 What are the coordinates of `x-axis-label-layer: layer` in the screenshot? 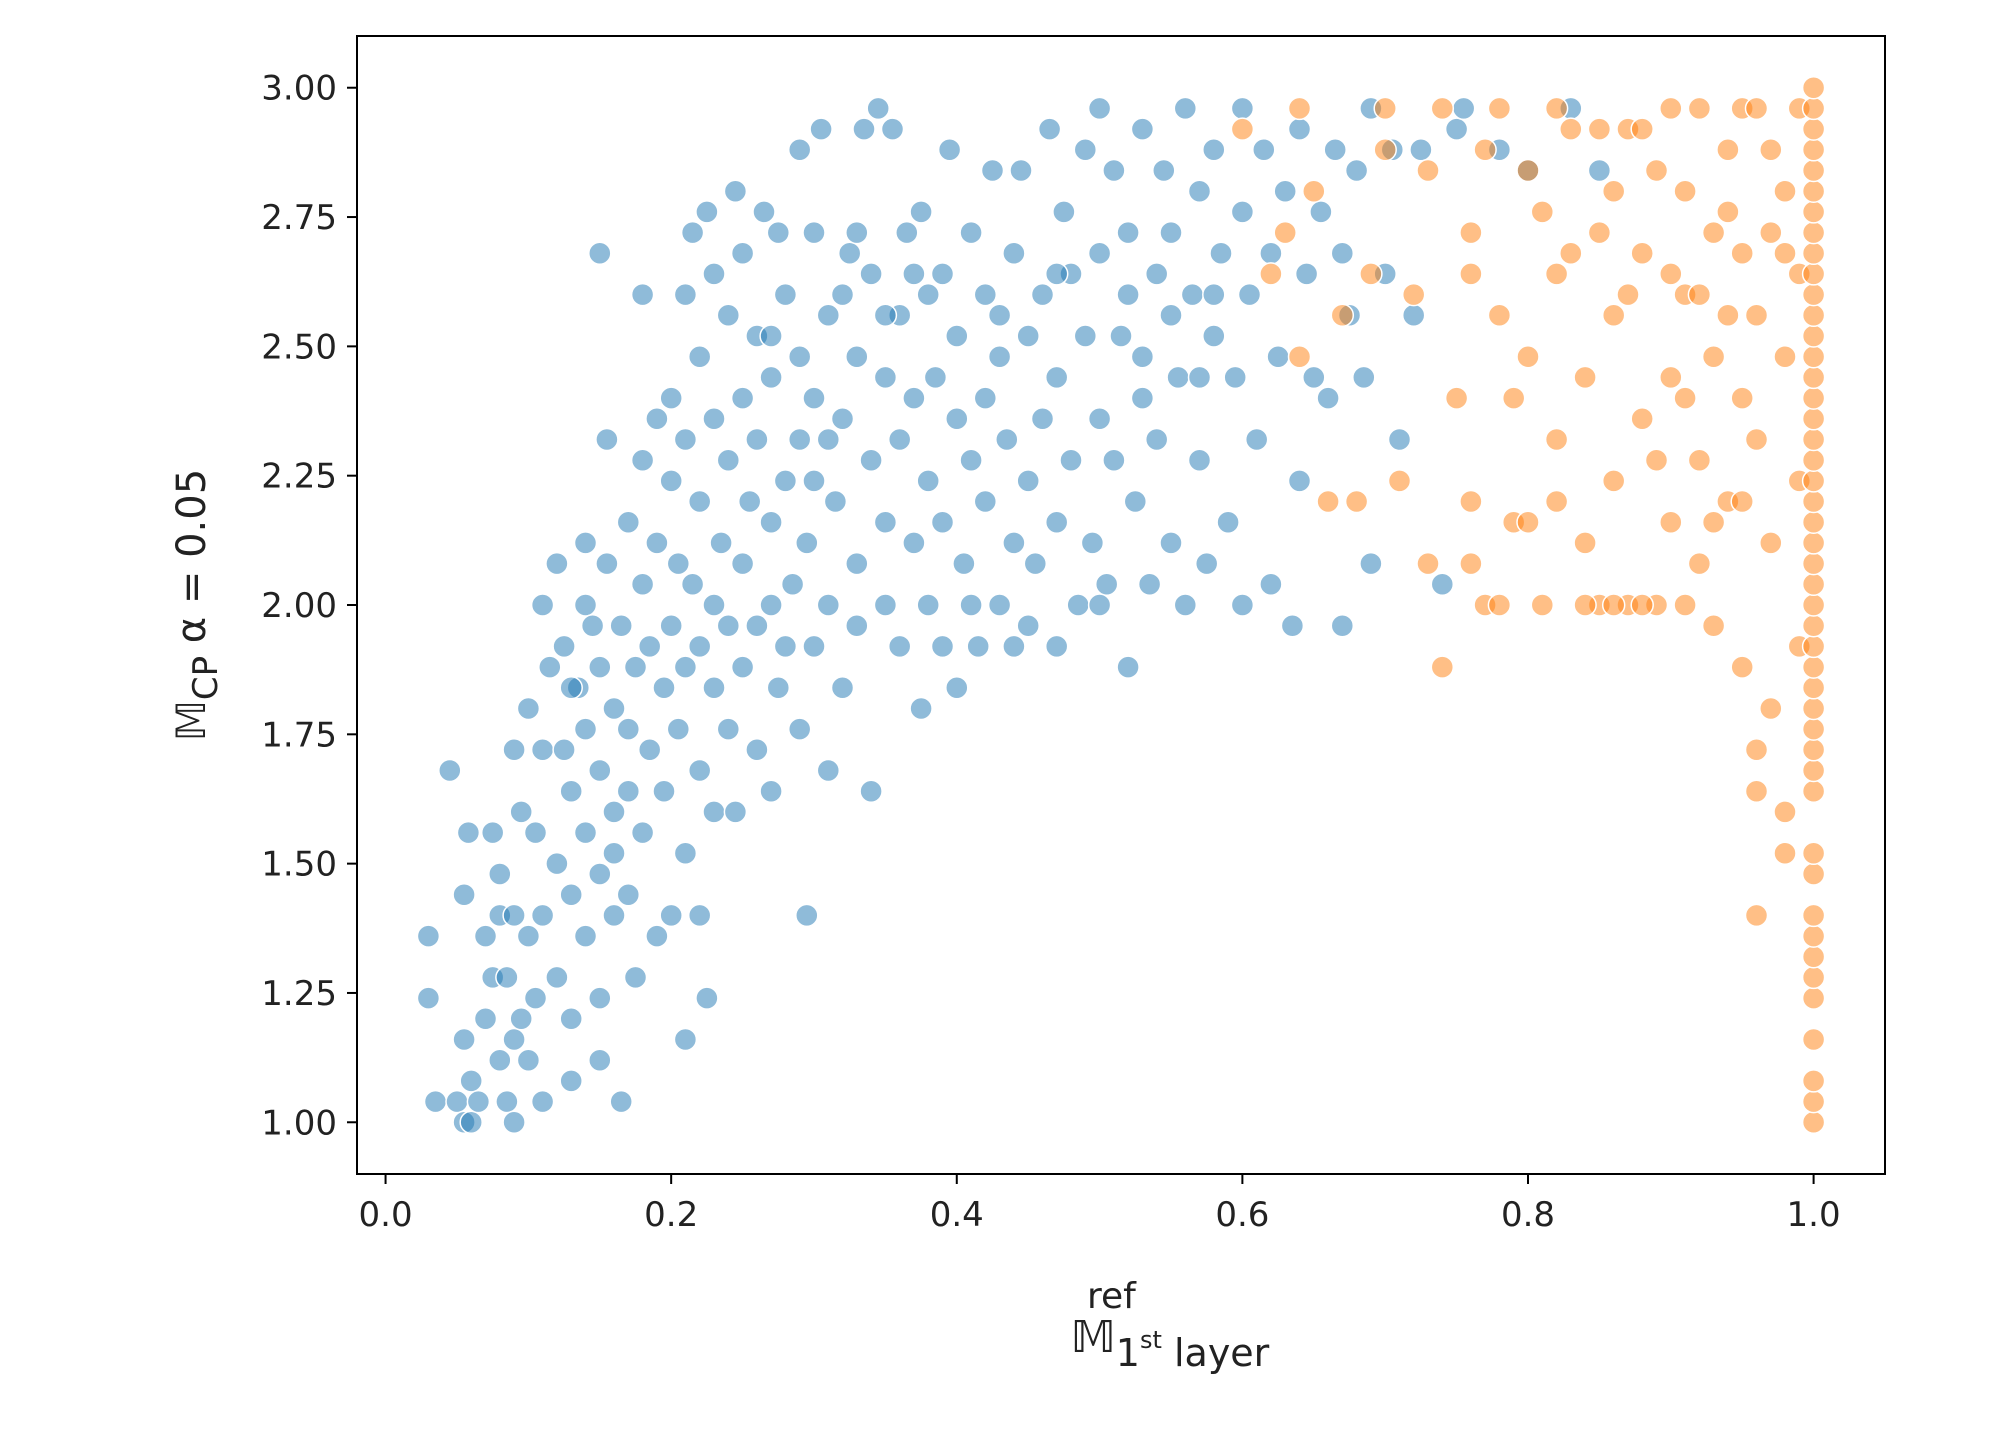 It's located at (1216, 1353).